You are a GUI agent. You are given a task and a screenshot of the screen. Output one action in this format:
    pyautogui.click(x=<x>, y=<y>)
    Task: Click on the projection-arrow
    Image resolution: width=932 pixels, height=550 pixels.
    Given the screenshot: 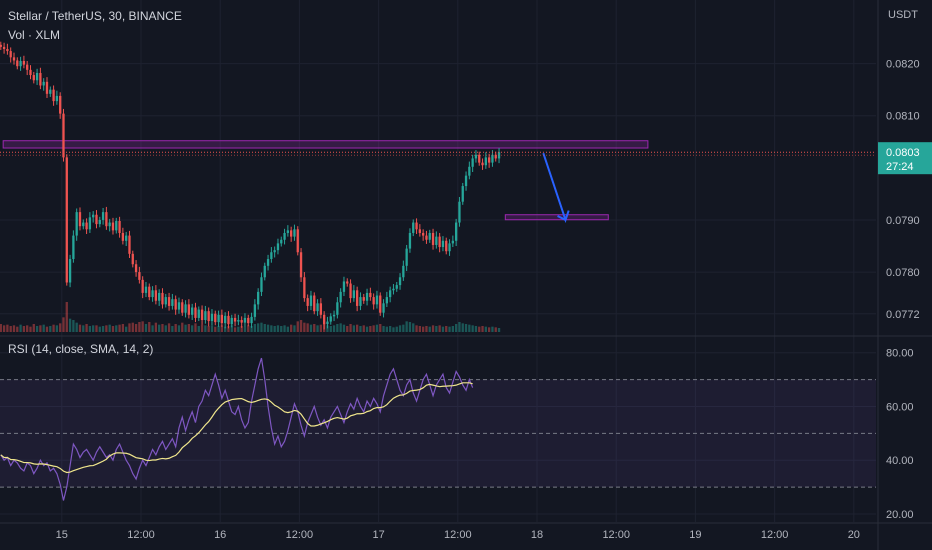 What is the action you would take?
    pyautogui.click(x=556, y=188)
    